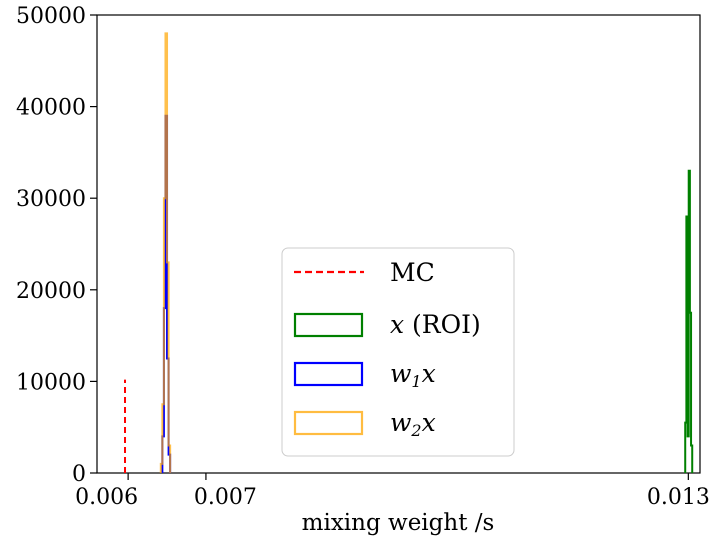 Image resolution: width=710 pixels, height=542 pixels. I want to click on y-tick-label-2: 20000, so click(51, 291).